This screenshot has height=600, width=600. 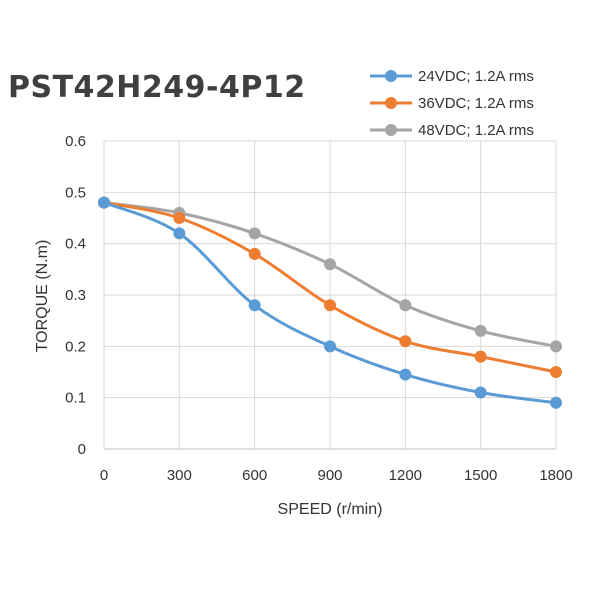 I want to click on y-tick-label: 0.2, so click(x=75, y=346).